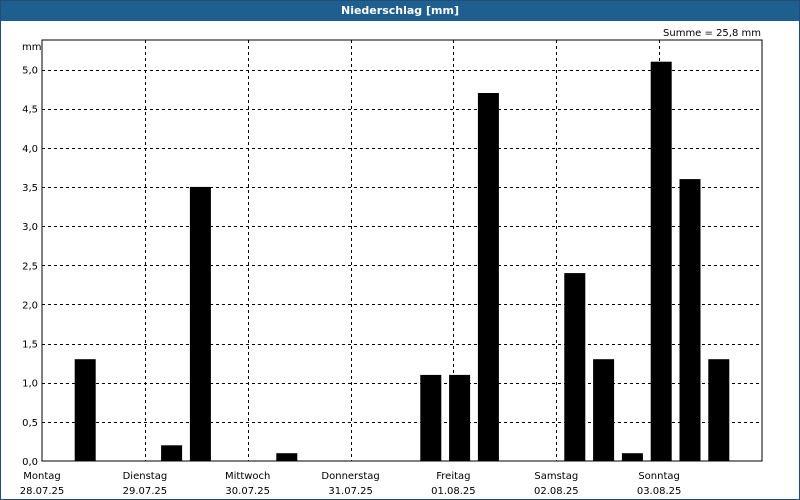 Image resolution: width=800 pixels, height=500 pixels. What do you see at coordinates (247, 476) in the screenshot?
I see `x-tick-day: Mittwoch` at bounding box center [247, 476].